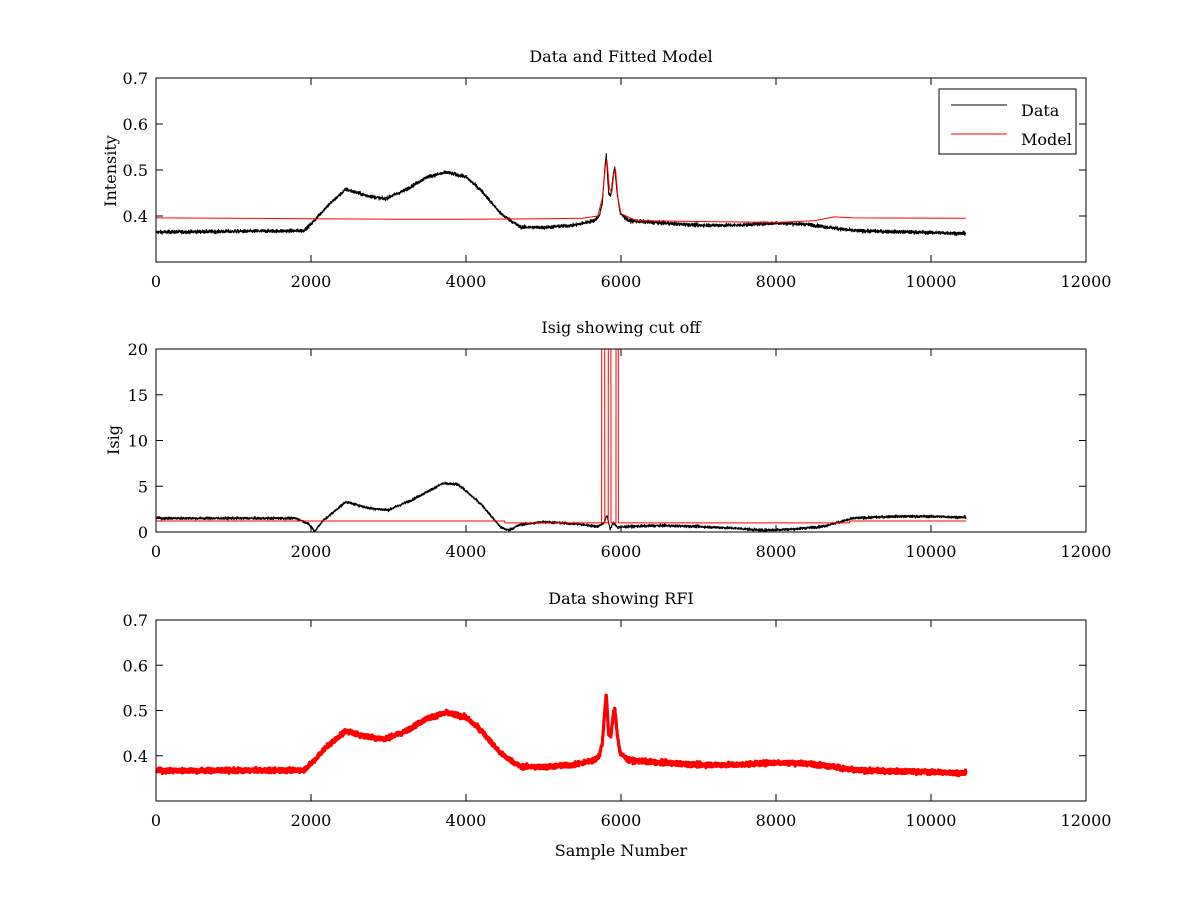 The width and height of the screenshot is (1200, 900). What do you see at coordinates (621, 850) in the screenshot?
I see `x-axis-label: Sample Number` at bounding box center [621, 850].